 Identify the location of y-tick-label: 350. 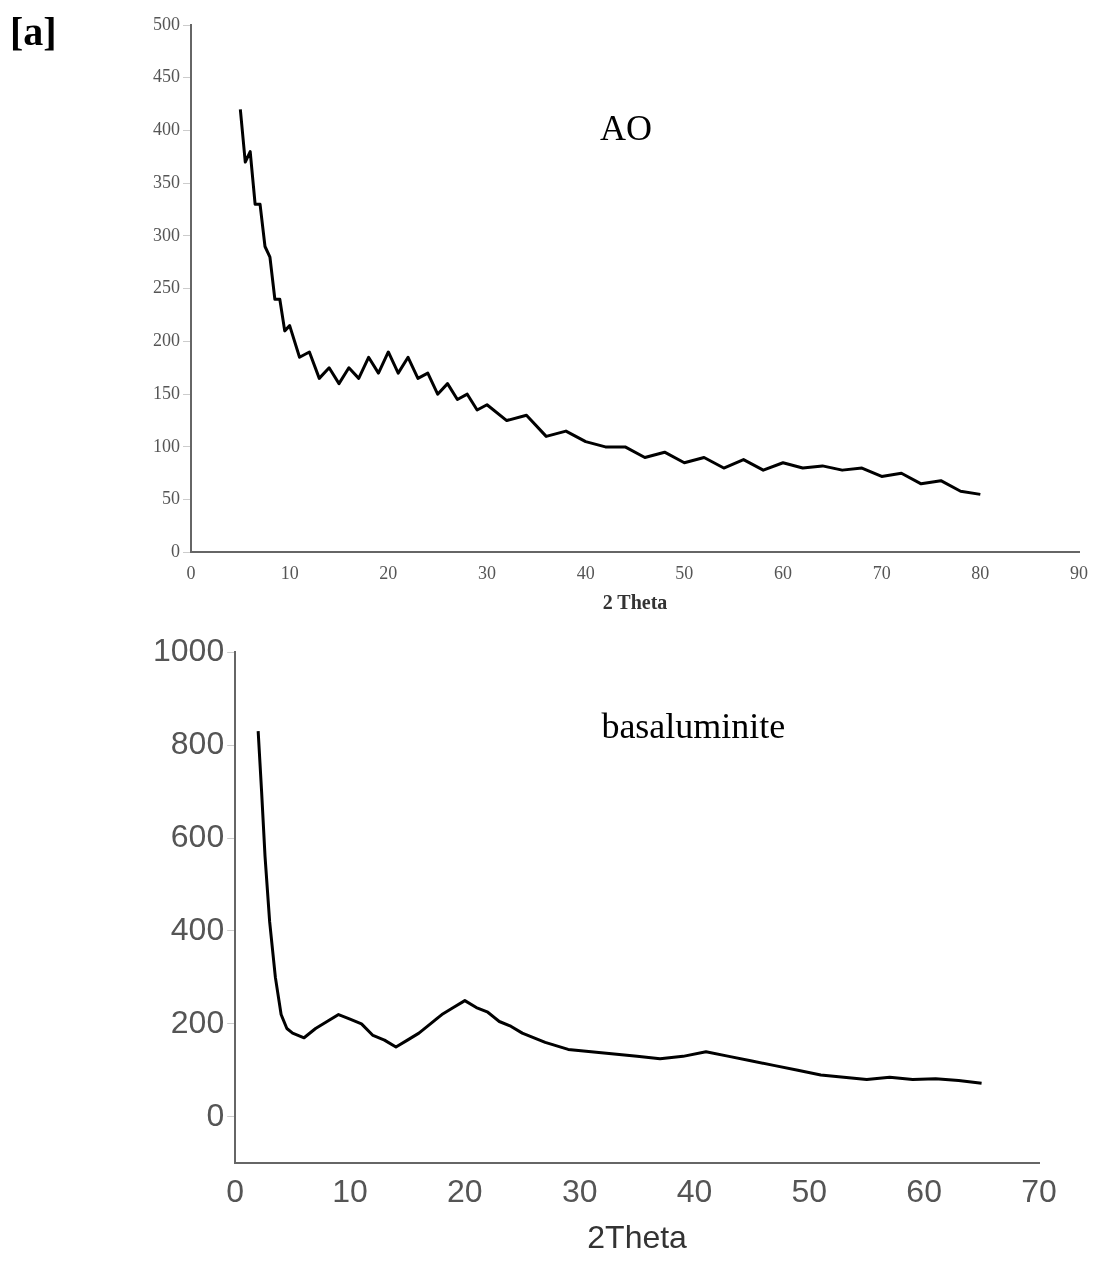
(166, 181).